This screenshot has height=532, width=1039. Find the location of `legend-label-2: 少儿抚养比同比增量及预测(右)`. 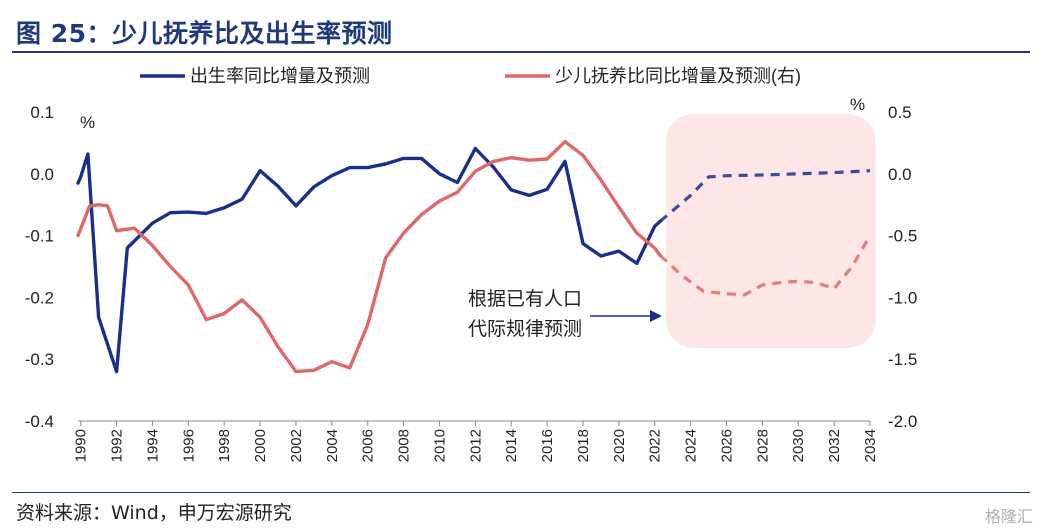

legend-label-2: 少儿抚养比同比增量及预测(右) is located at coordinates (678, 76).